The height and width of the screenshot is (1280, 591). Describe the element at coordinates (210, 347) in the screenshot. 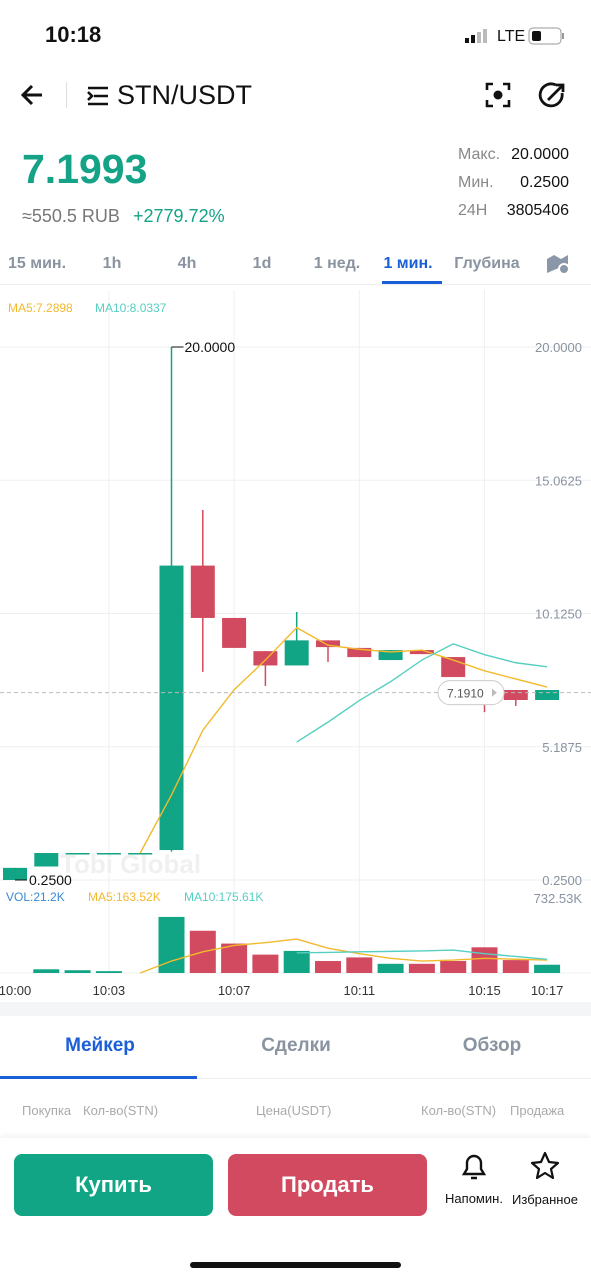

I see `high-label: 20.0000` at that location.